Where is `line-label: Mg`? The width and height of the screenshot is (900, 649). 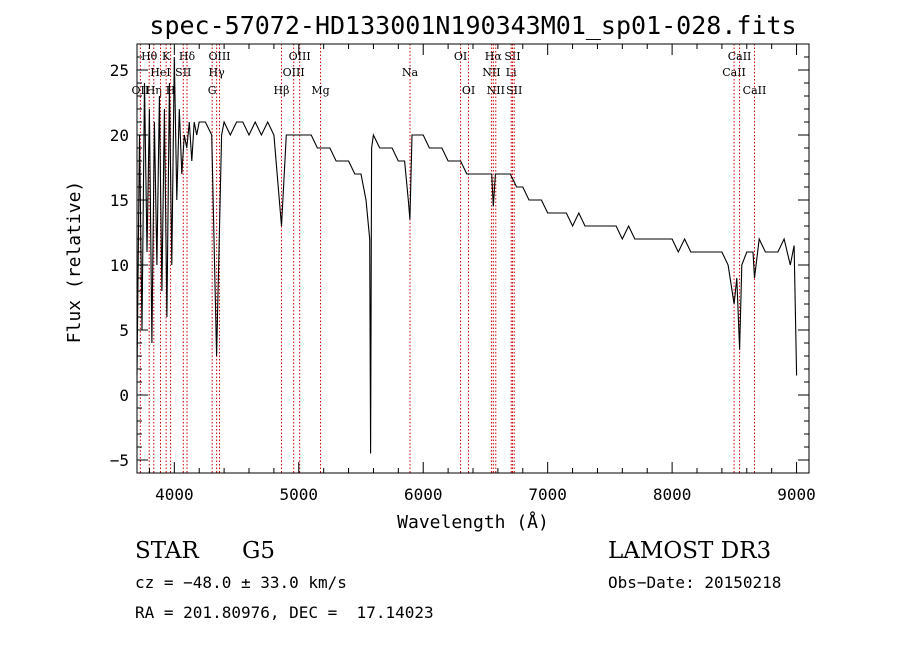
line-label: Mg is located at coordinates (320, 90).